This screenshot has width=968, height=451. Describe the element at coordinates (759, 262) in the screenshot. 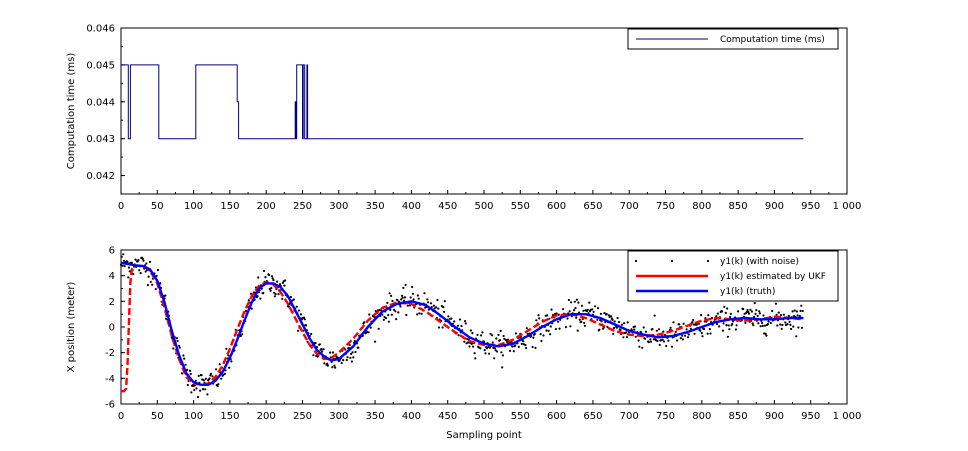

I see `legend-label: y1(k) (with noise)` at that location.